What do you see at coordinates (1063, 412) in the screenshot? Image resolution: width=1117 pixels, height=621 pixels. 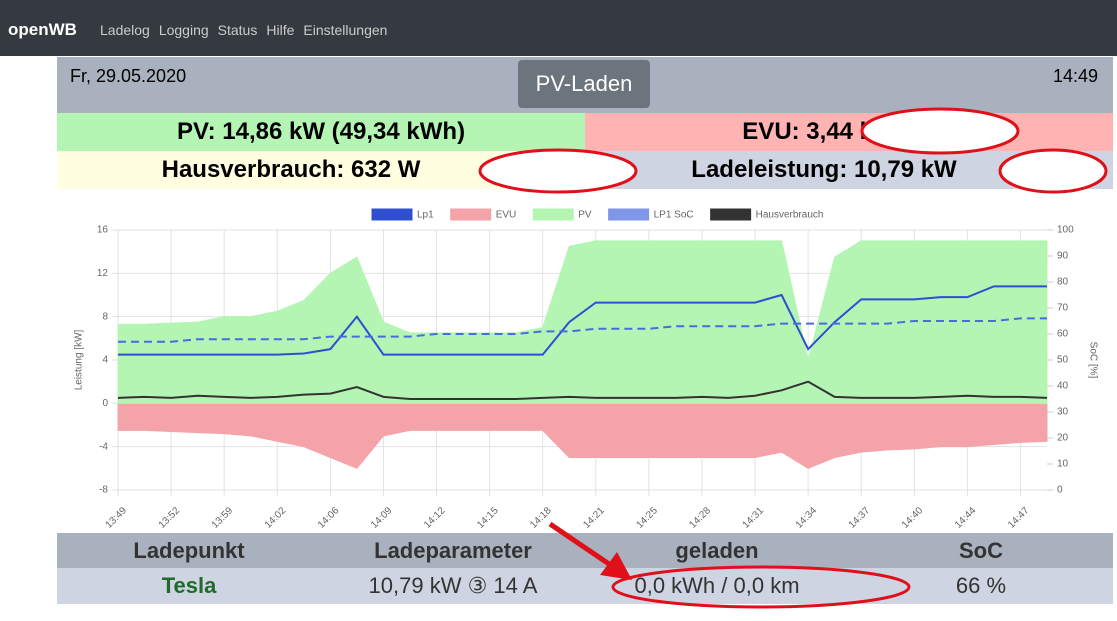 I see `y2-tick-label: 30` at bounding box center [1063, 412].